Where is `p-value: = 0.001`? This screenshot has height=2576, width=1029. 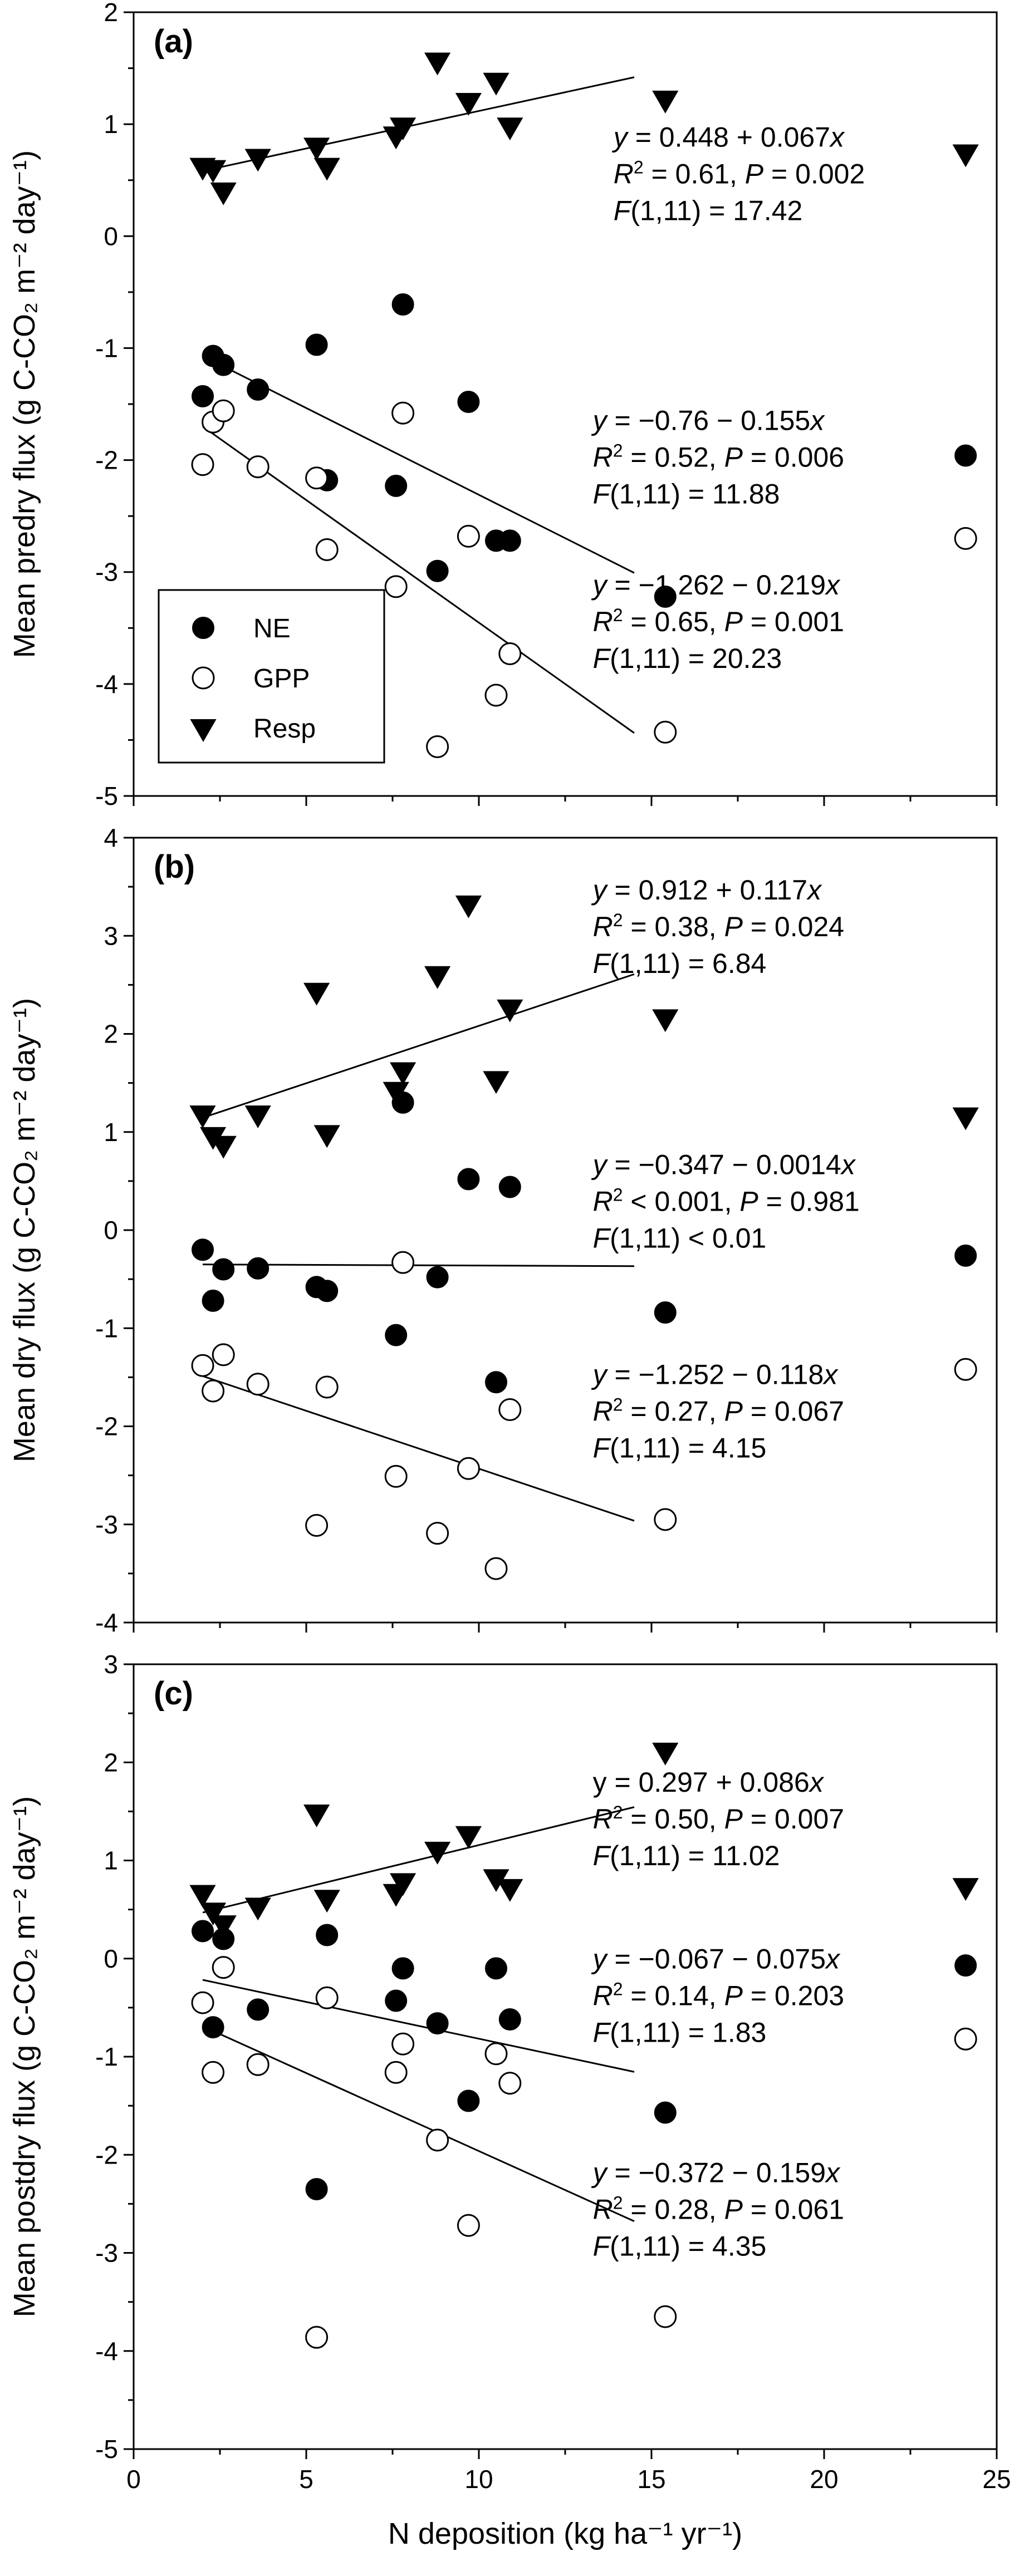
p-value: = 0.001 is located at coordinates (793, 621).